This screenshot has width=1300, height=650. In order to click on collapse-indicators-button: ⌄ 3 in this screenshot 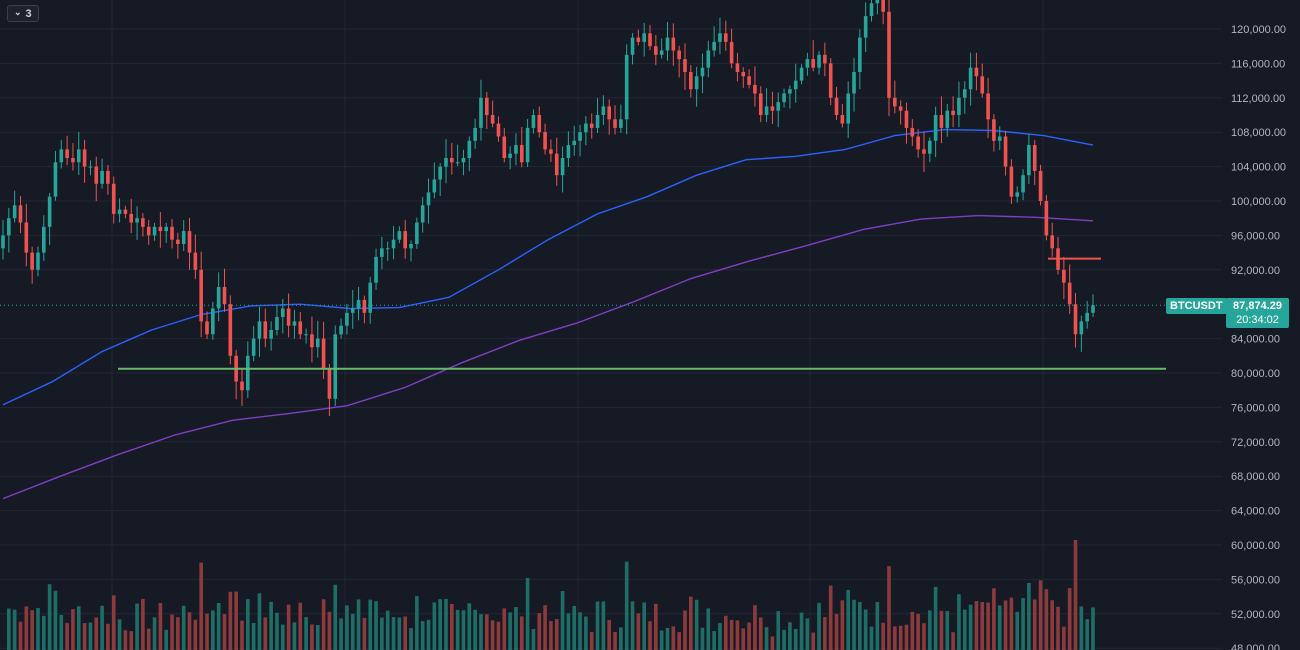, I will do `click(23, 13)`.